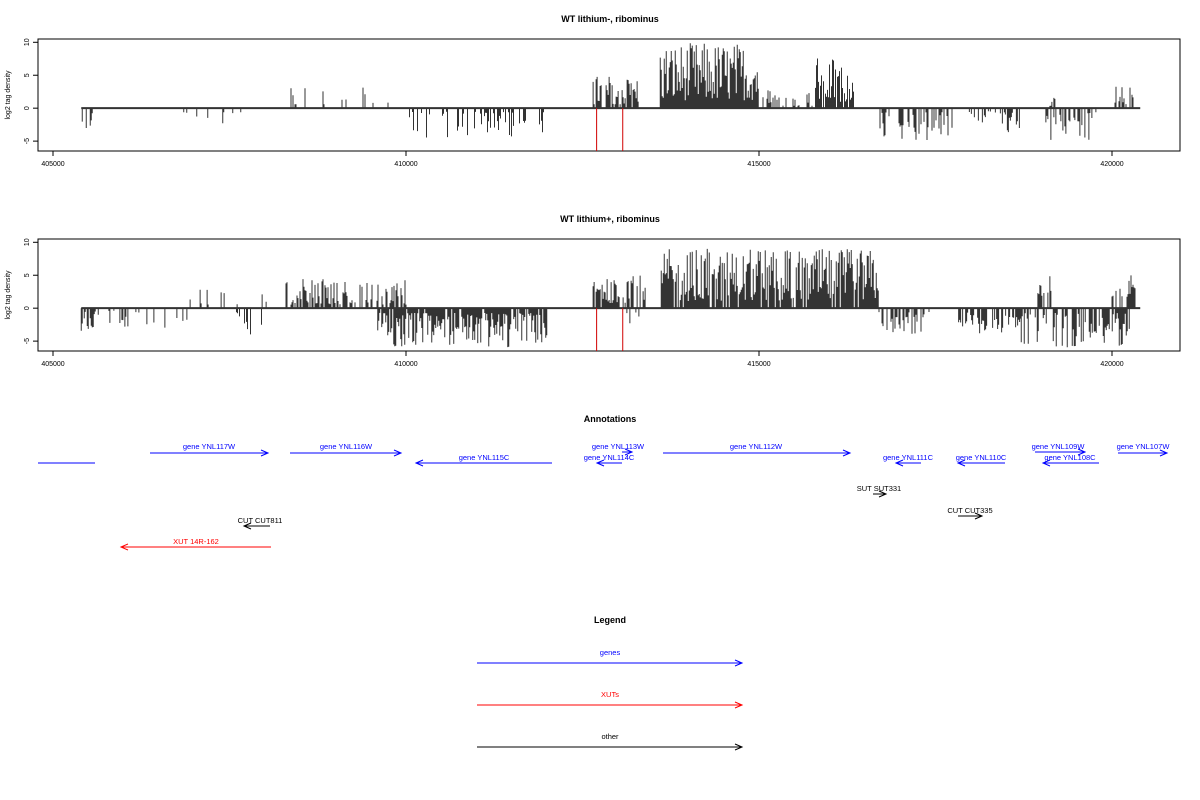  I want to click on annotation-feature: gene YNL116W, so click(346, 449).